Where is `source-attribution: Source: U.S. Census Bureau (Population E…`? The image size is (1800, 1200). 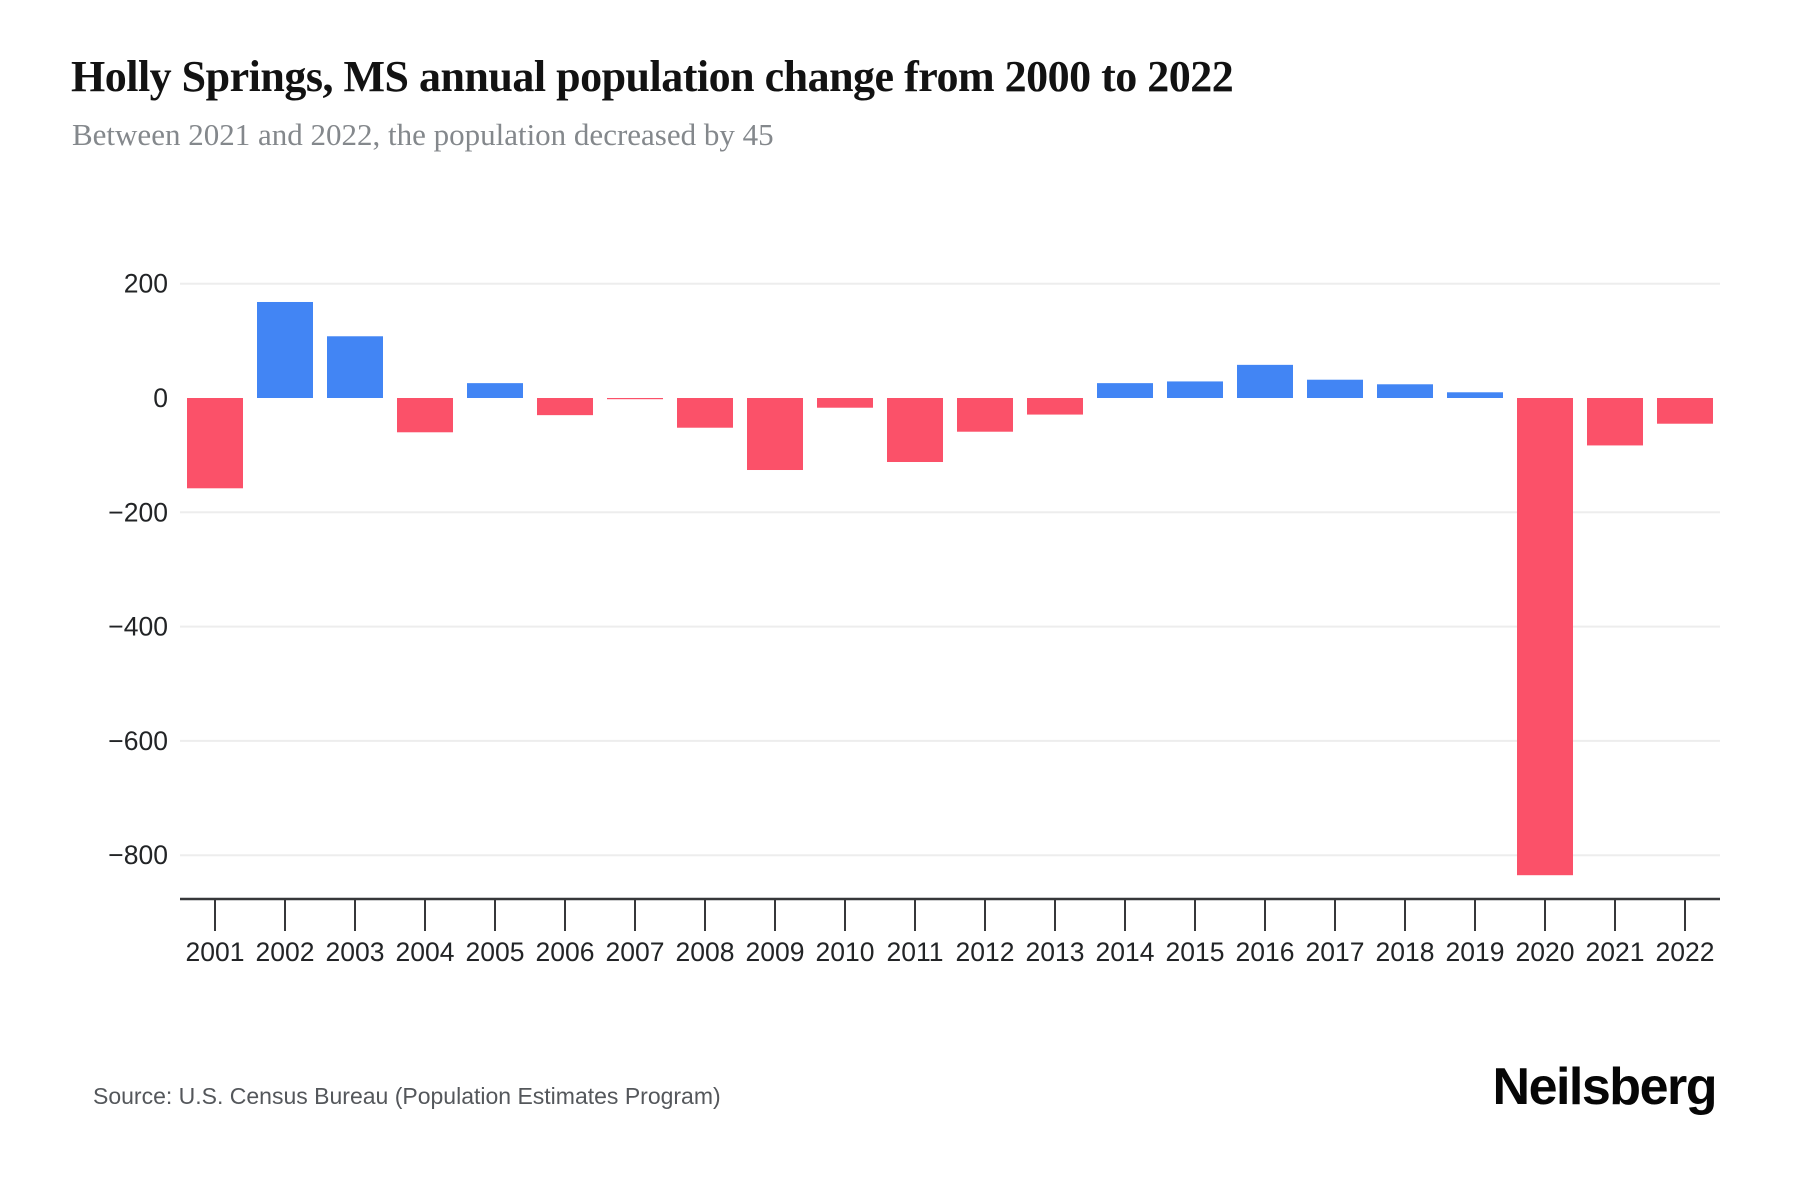 source-attribution: Source: U.S. Census Bureau (Population E… is located at coordinates (407, 1096).